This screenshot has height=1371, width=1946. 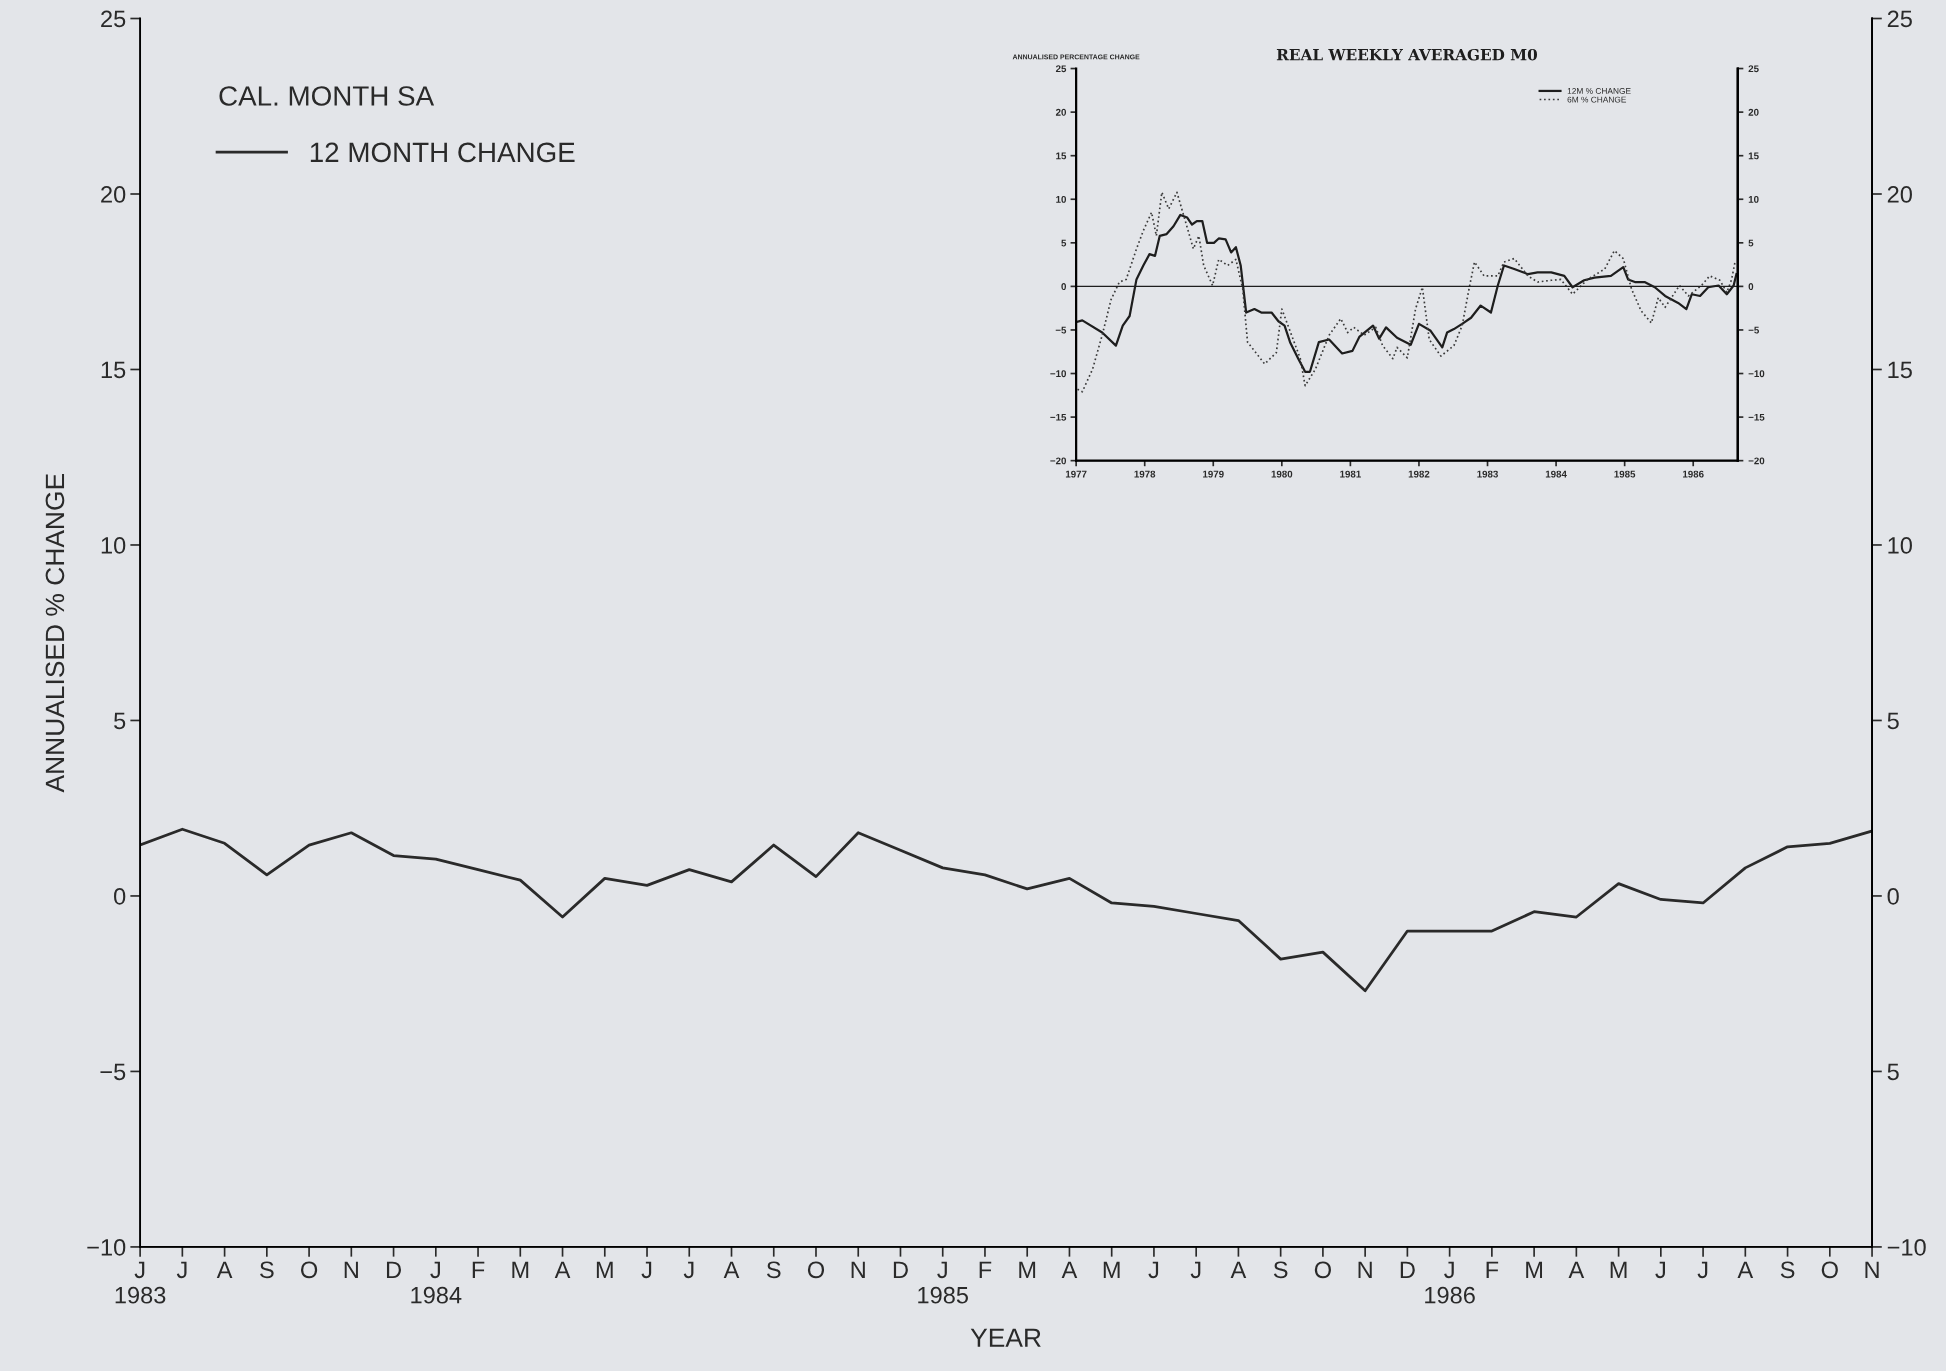 What do you see at coordinates (55, 633) in the screenshot?
I see `y-axis-title: ANNUALISED % CHANGE` at bounding box center [55, 633].